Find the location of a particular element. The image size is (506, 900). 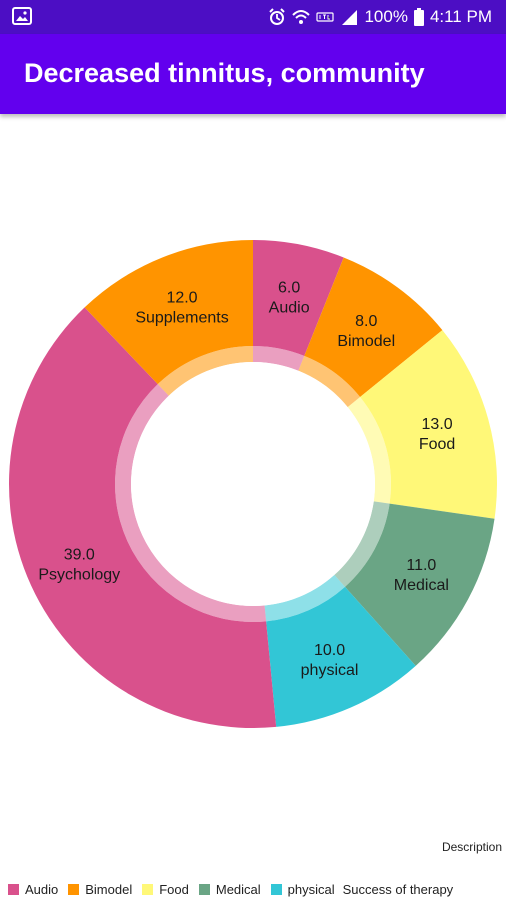

slice-ring-audio is located at coordinates (279, 358).